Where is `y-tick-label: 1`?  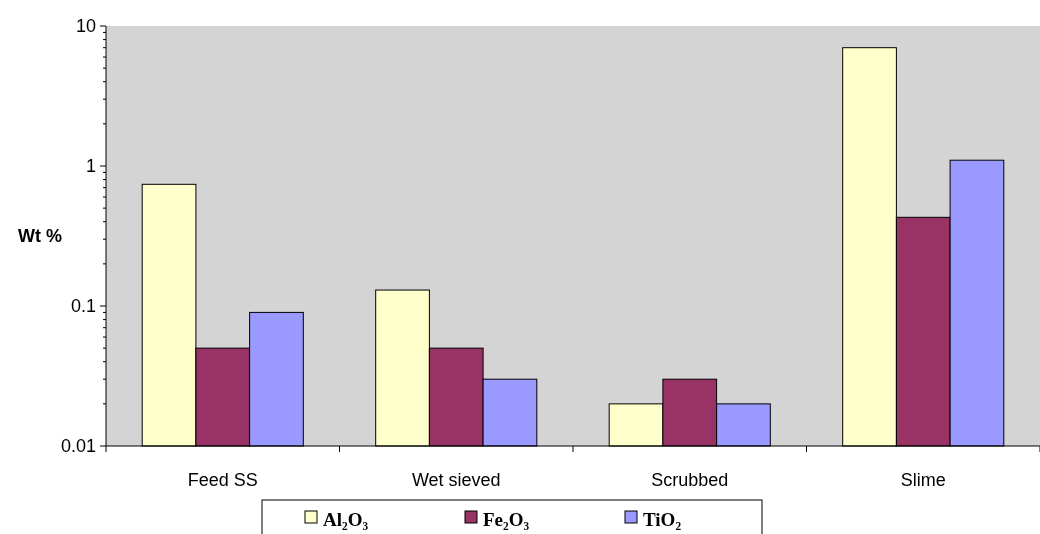
y-tick-label: 1 is located at coordinates (90, 166).